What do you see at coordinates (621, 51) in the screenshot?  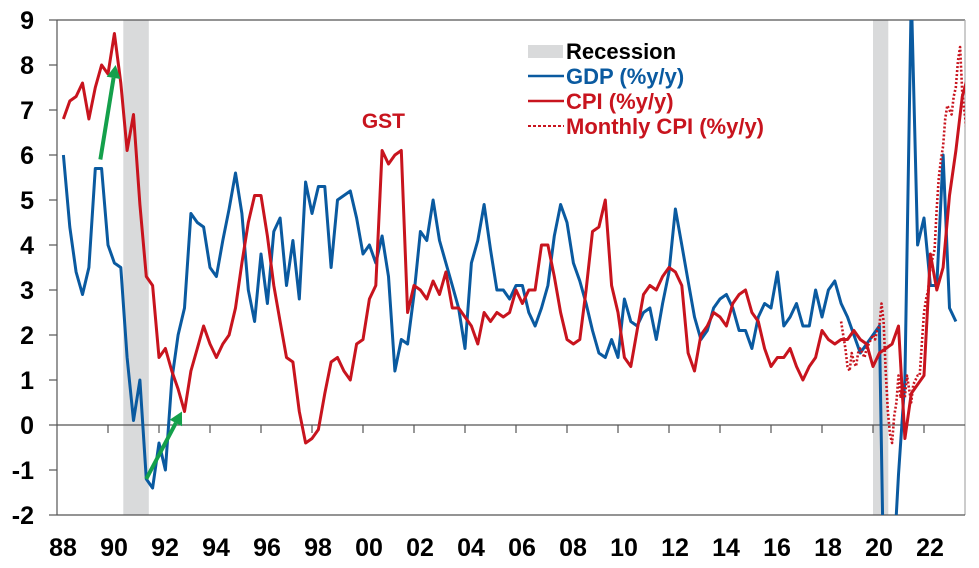 I see `legend-label: Recession` at bounding box center [621, 51].